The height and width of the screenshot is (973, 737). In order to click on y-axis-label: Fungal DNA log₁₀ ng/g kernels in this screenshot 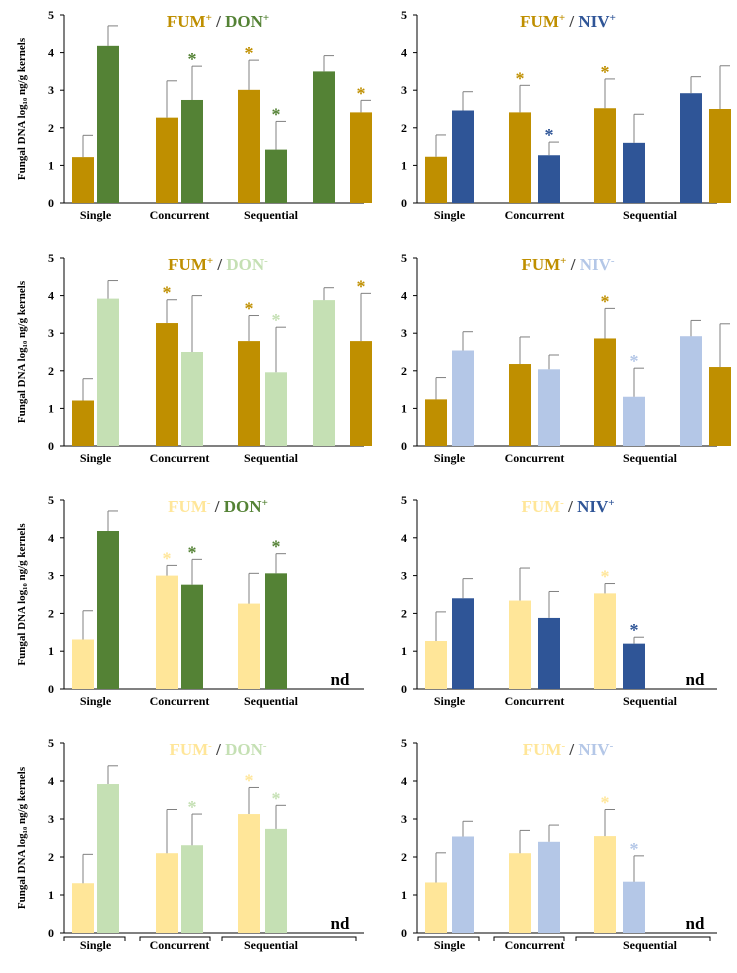, I will do `click(22, 594)`.